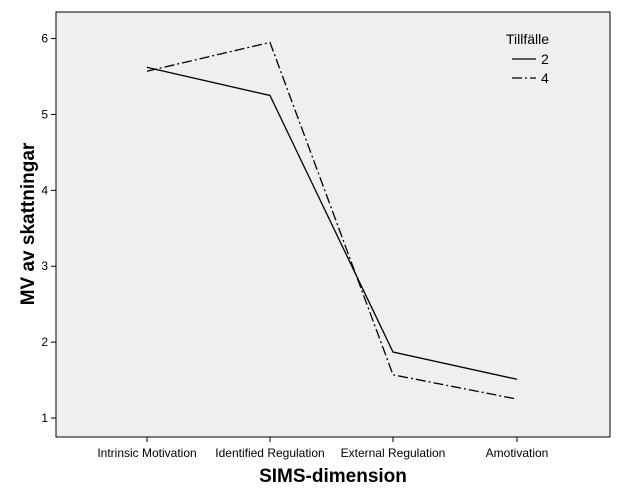 This screenshot has height=501, width=625. I want to click on x-tick-label-2: Identified Regulation, so click(269, 453).